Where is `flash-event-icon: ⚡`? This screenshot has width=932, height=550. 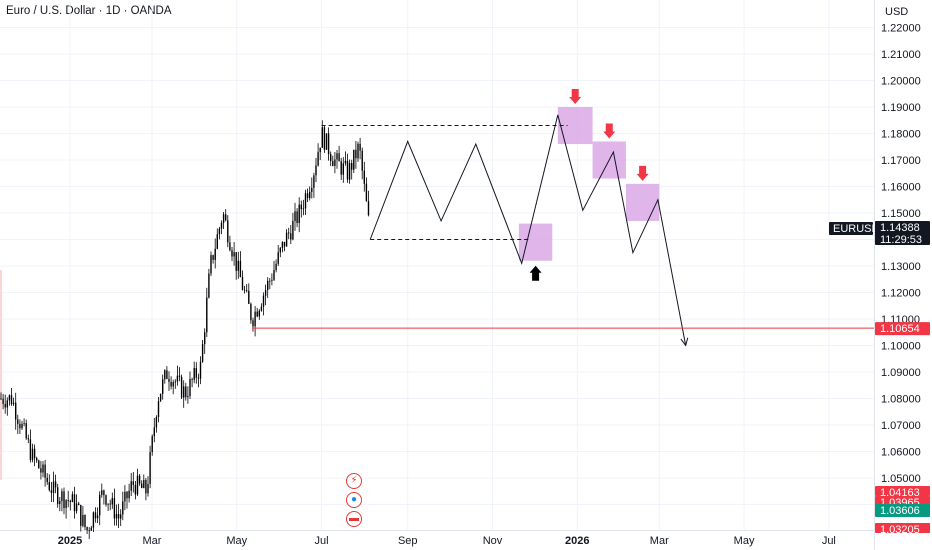
flash-event-icon: ⚡ is located at coordinates (354, 481).